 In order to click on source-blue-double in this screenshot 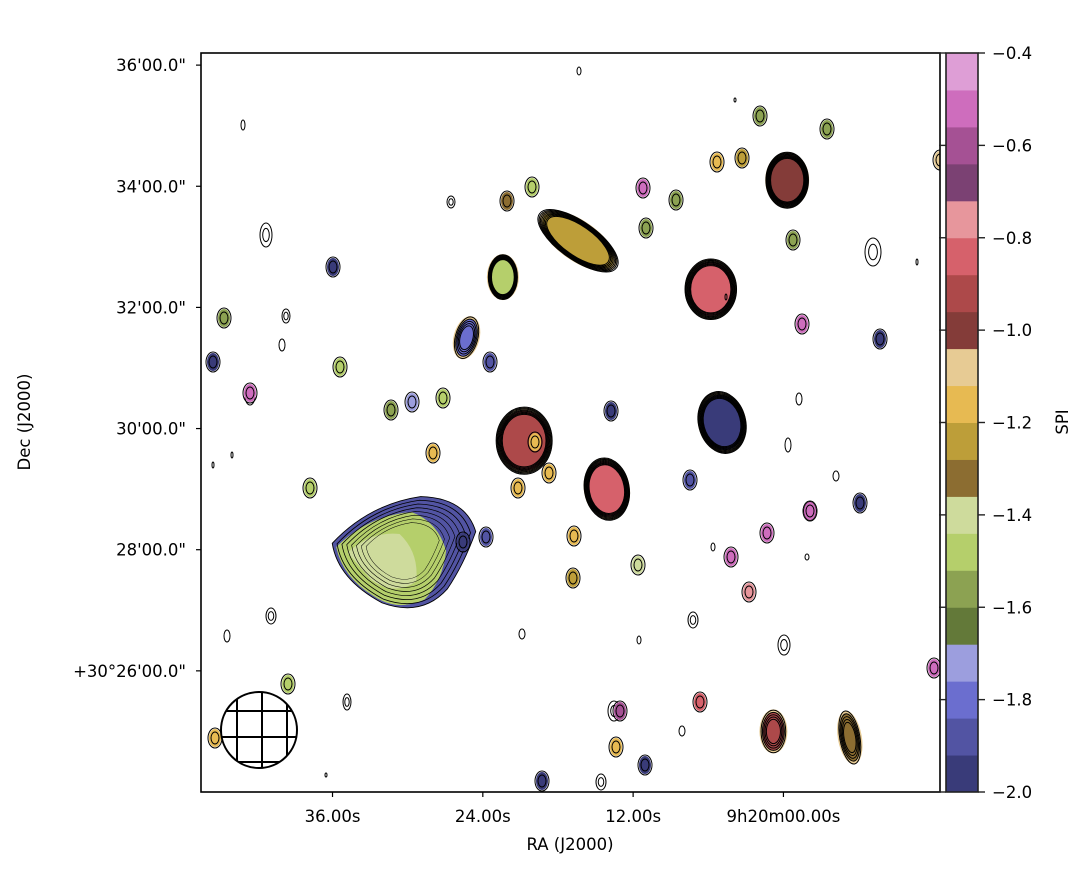, I will do `click(722, 422)`.